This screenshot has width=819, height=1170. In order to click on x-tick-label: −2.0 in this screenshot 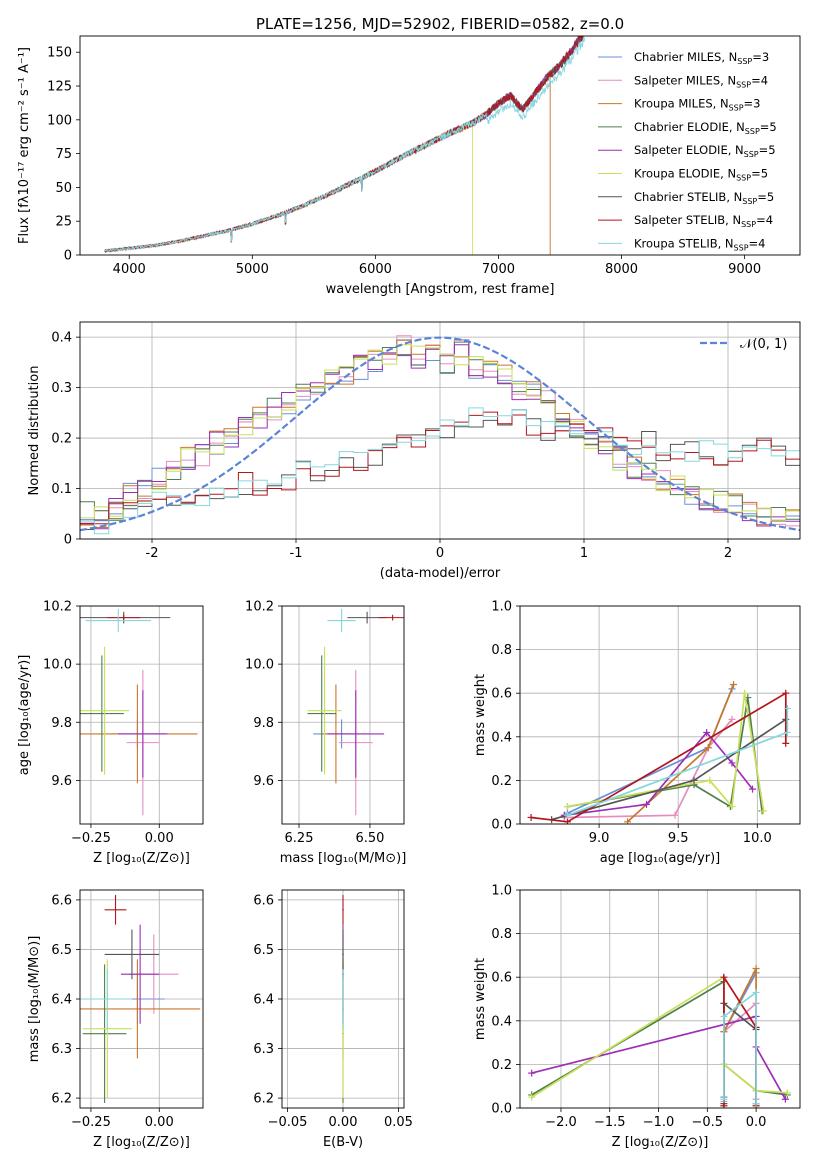, I will do `click(561, 1122)`.